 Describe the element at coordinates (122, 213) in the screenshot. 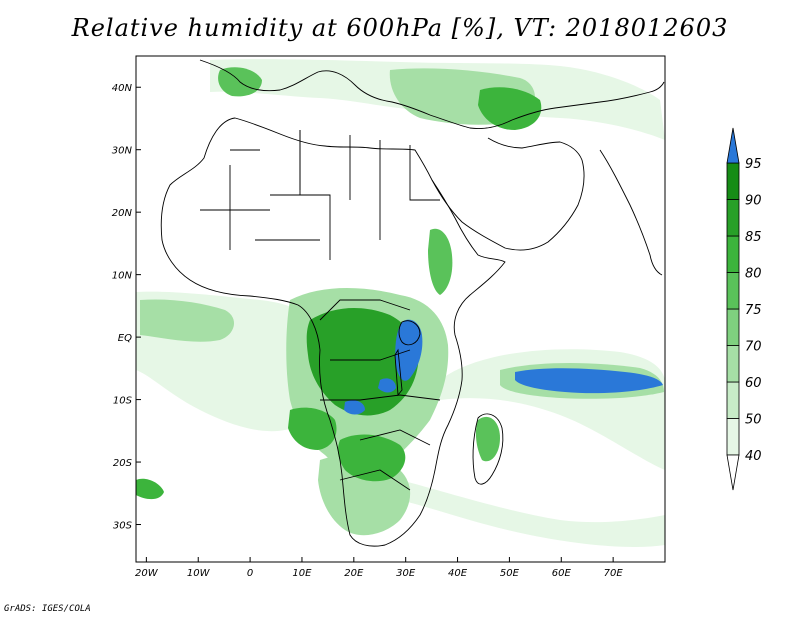

I see `lat-tick-label: 20N` at that location.